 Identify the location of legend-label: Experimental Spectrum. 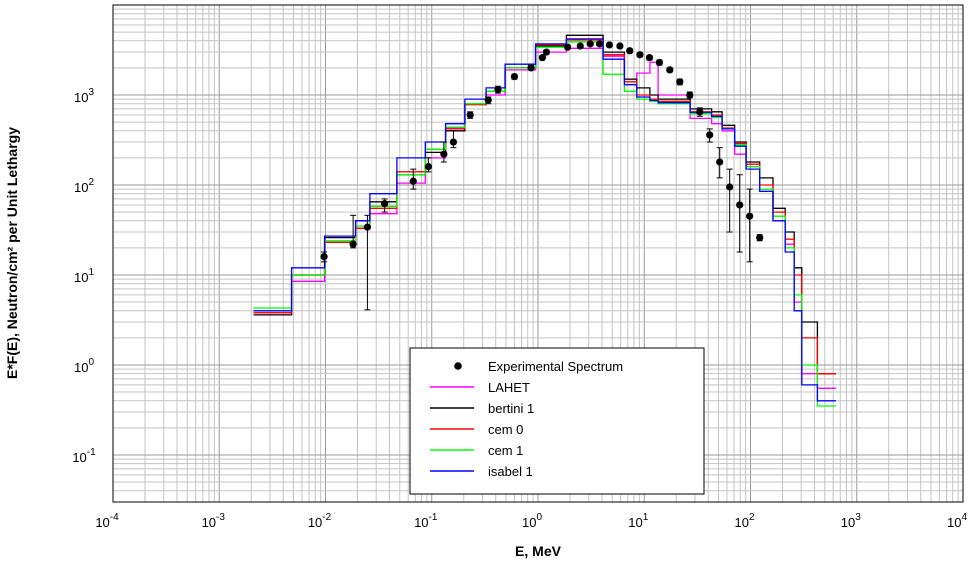
(555, 366).